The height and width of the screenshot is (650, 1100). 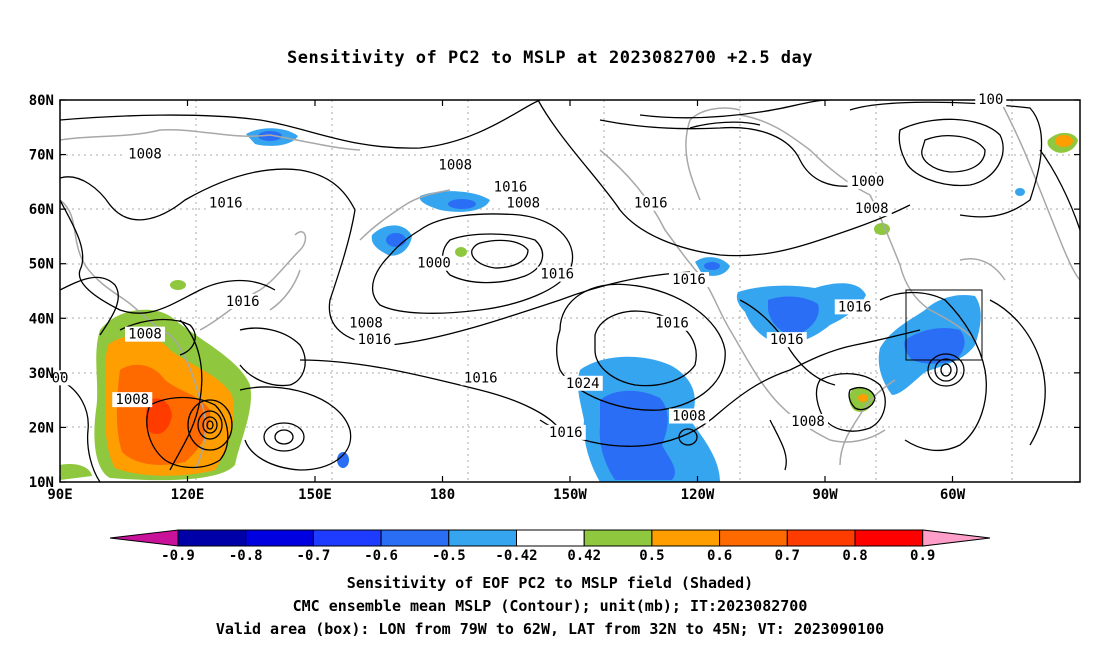 I want to click on lon-label: 120W, so click(x=698, y=495).